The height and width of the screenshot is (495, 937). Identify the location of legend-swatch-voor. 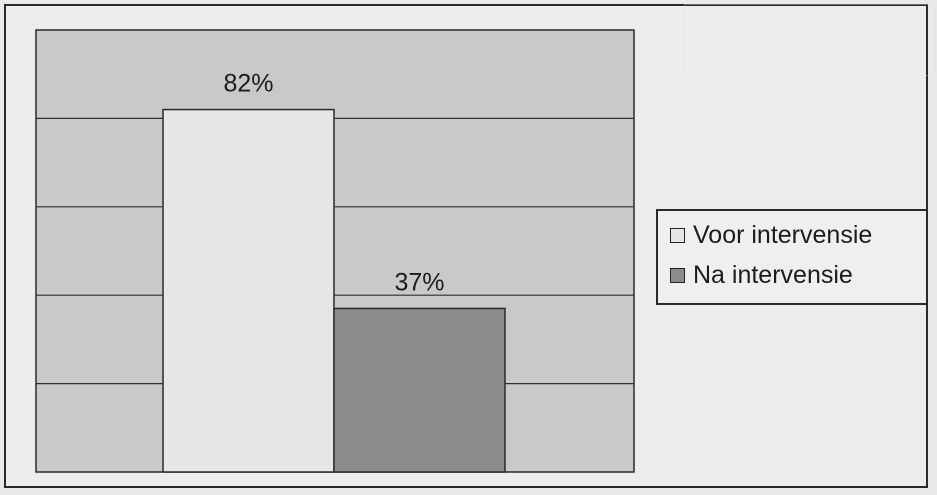
(677, 235).